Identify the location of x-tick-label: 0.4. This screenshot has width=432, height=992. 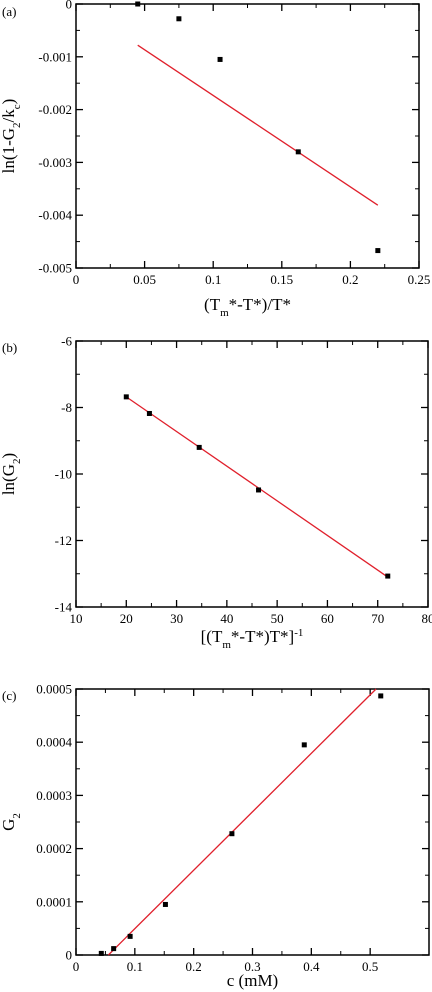
(311, 966).